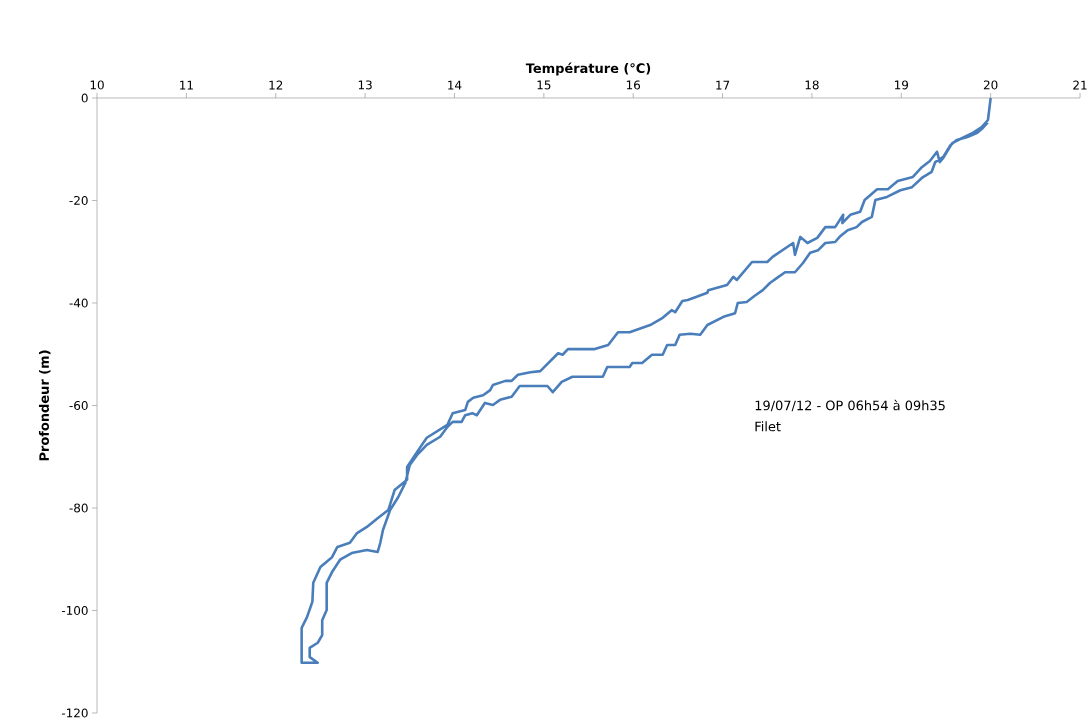  What do you see at coordinates (812, 85) in the screenshot?
I see `x-tick-label: 18` at bounding box center [812, 85].